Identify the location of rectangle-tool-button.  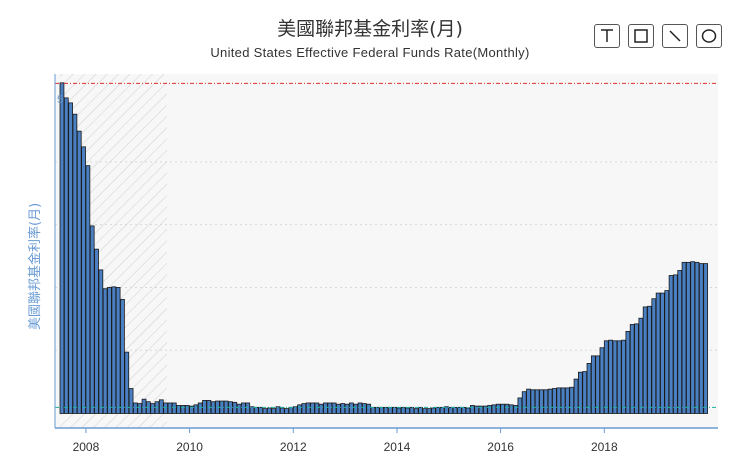
(641, 36).